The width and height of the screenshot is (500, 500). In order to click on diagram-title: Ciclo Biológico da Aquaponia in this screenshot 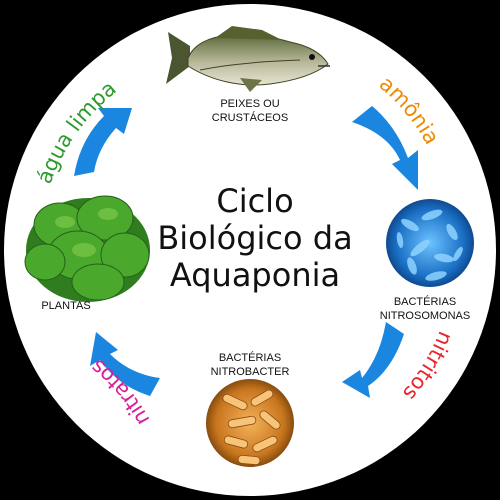, I will do `click(255, 238)`.